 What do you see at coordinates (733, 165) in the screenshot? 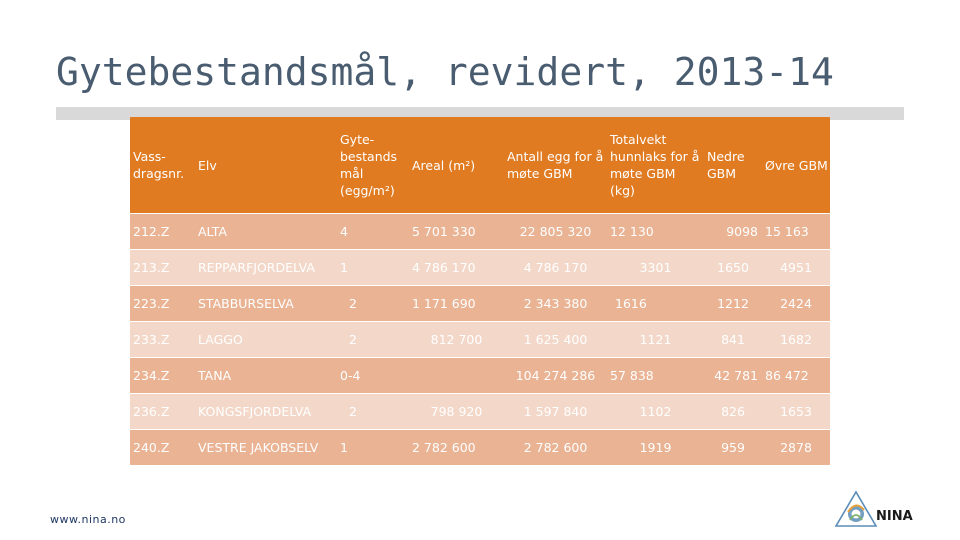
I see `header-nedre-gbm: Nedre GBM` at bounding box center [733, 165].